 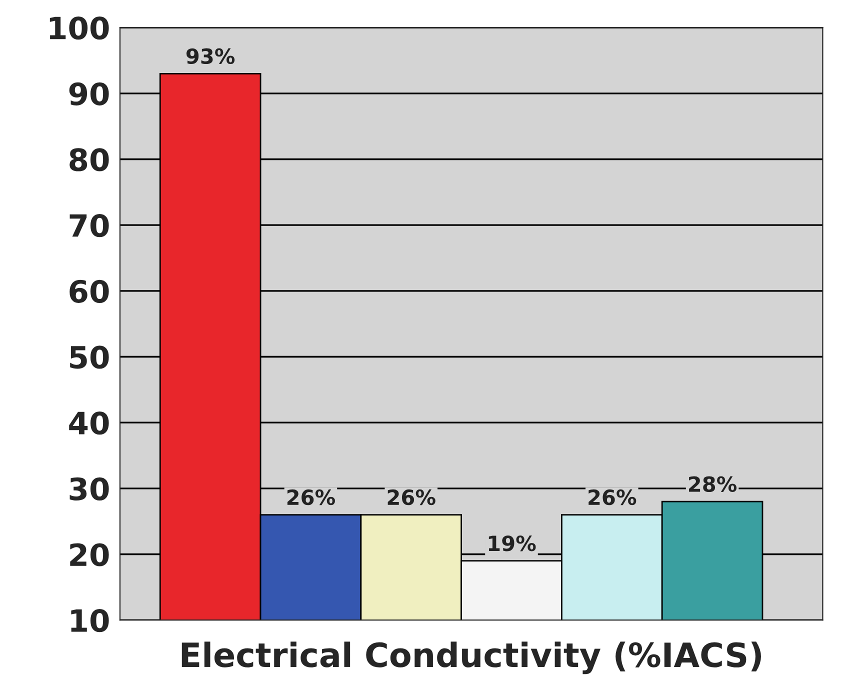 I want to click on y-tick-label: 70, so click(x=89, y=226).